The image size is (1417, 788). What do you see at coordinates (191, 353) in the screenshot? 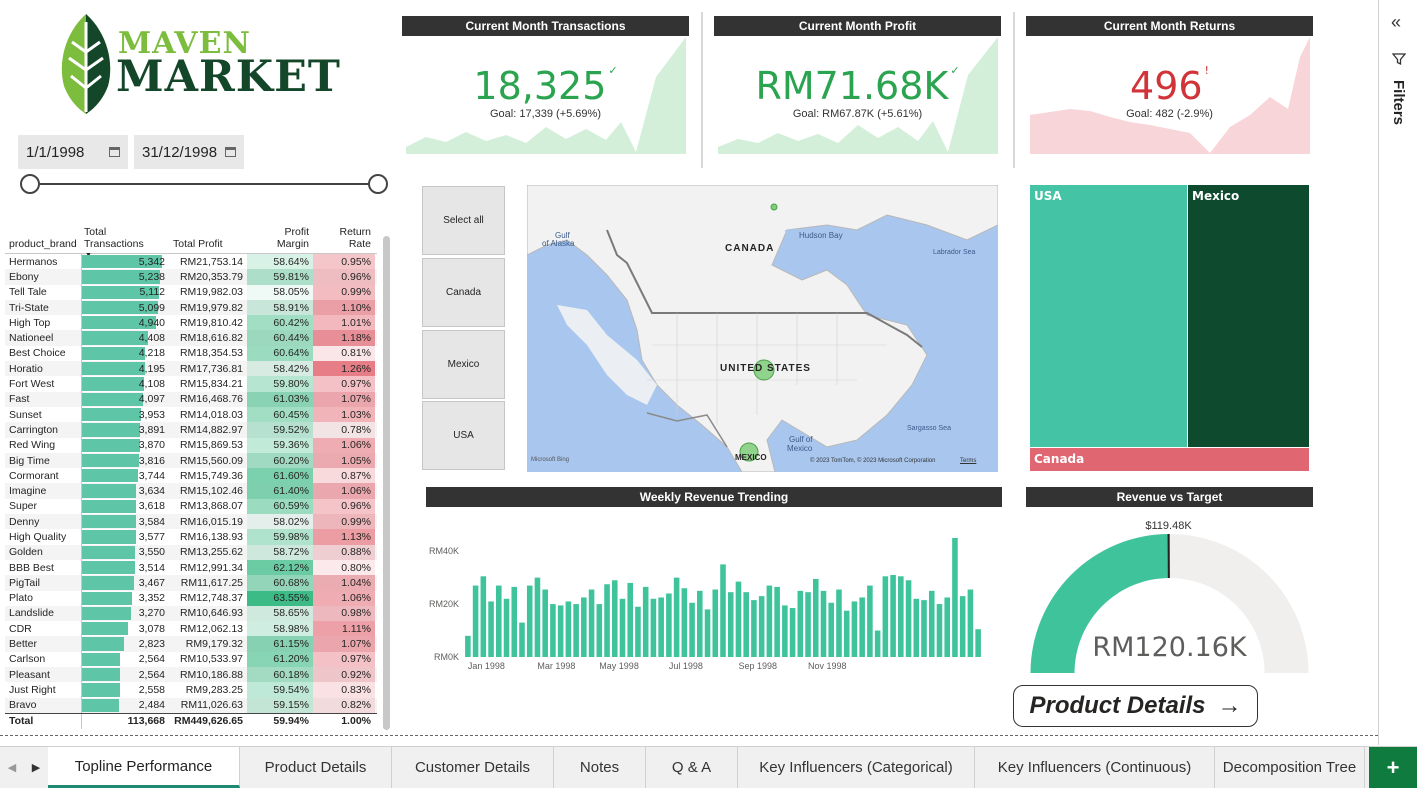
I see `table-row: Best Choice 4,218 RM18,354.53 60.64% 0.81%` at bounding box center [191, 353].